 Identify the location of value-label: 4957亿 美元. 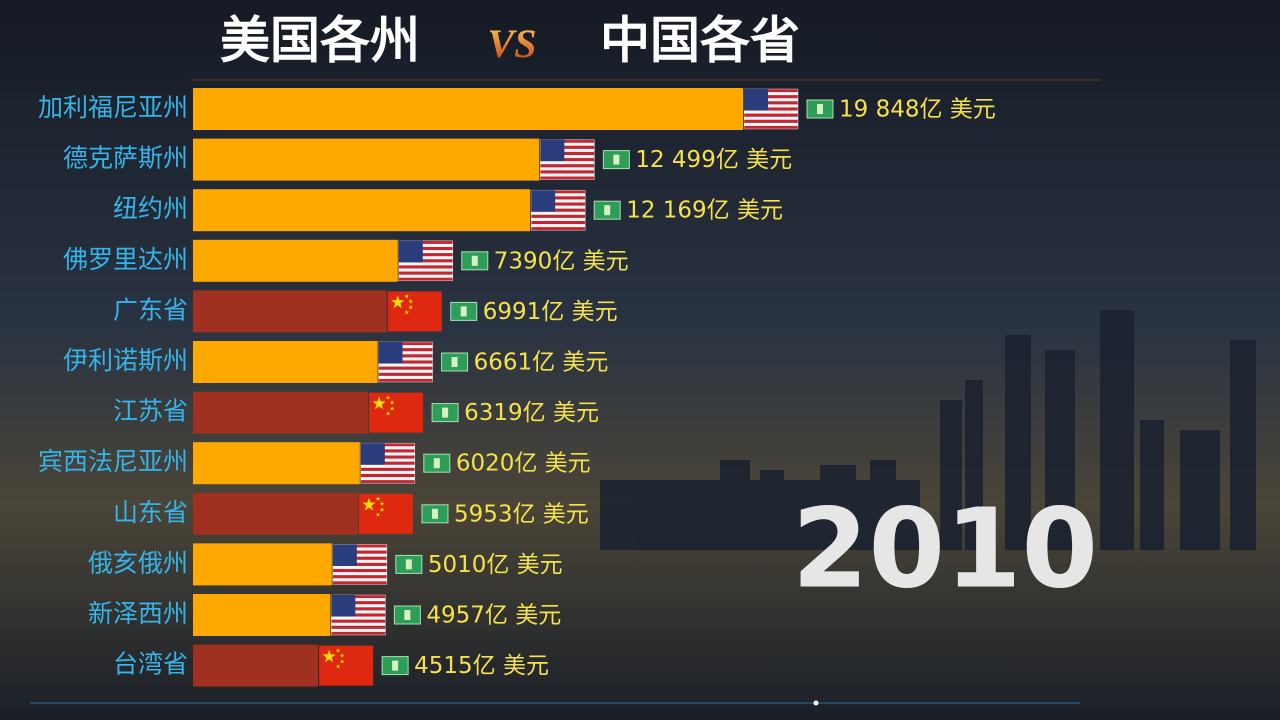
(493, 616).